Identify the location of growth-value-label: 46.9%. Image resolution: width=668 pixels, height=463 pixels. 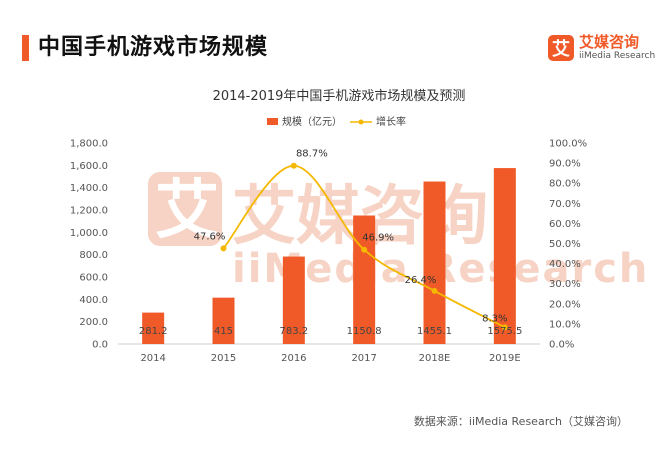
(378, 238).